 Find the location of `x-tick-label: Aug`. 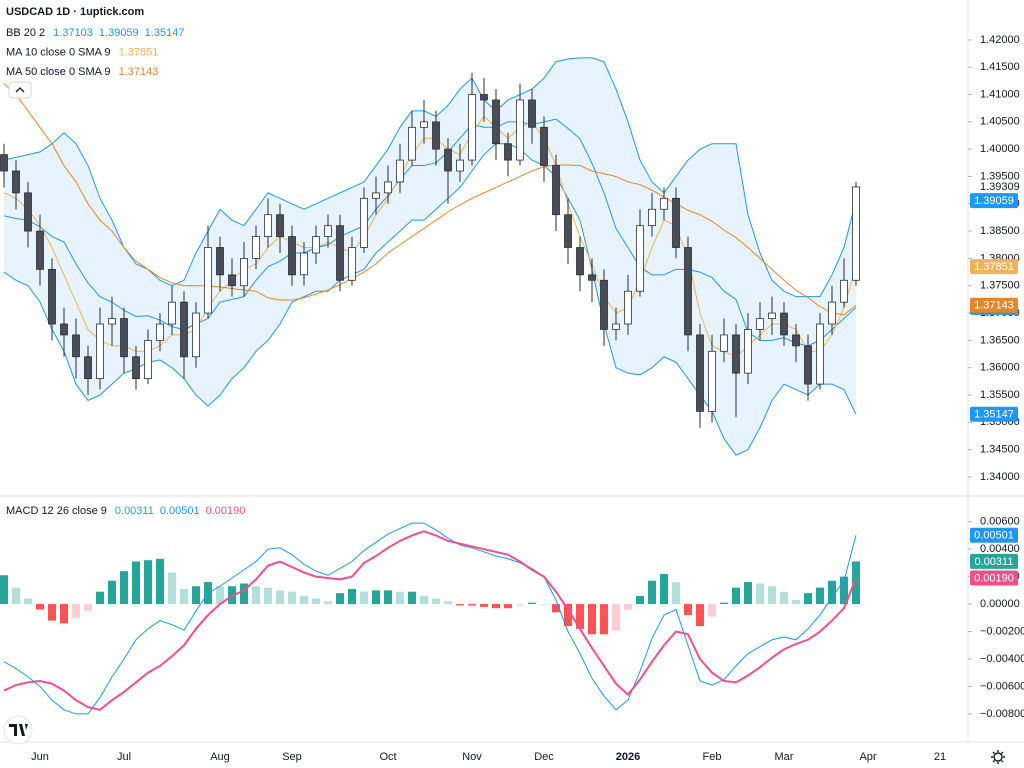

x-tick-label: Aug is located at coordinates (220, 757).